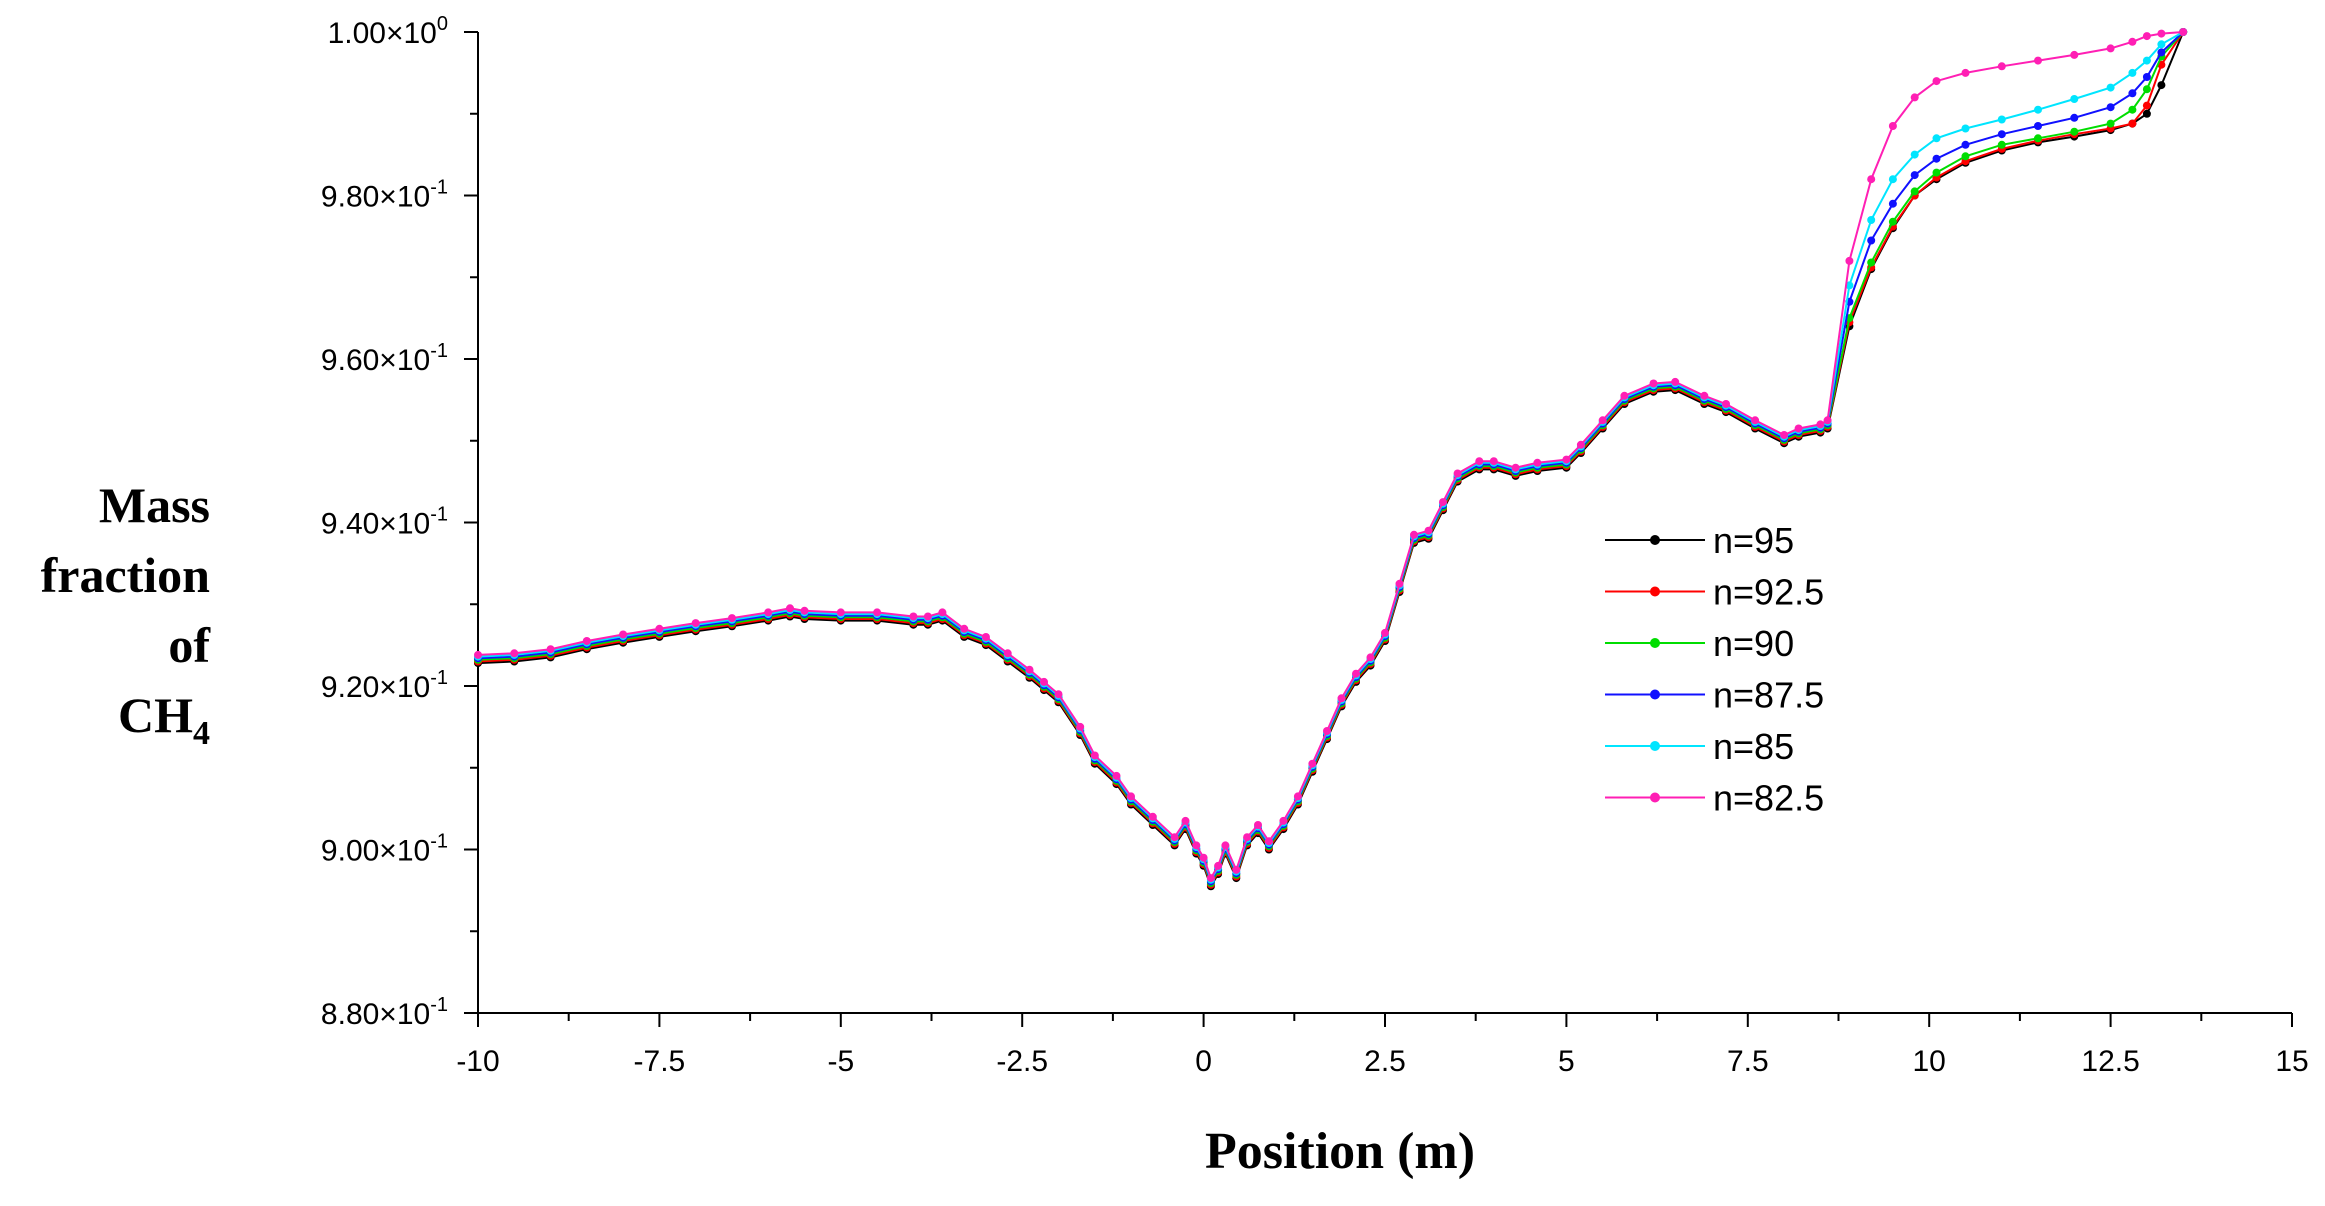  Describe the element at coordinates (1699, 540) in the screenshot. I see `legend-item: n=95` at that location.